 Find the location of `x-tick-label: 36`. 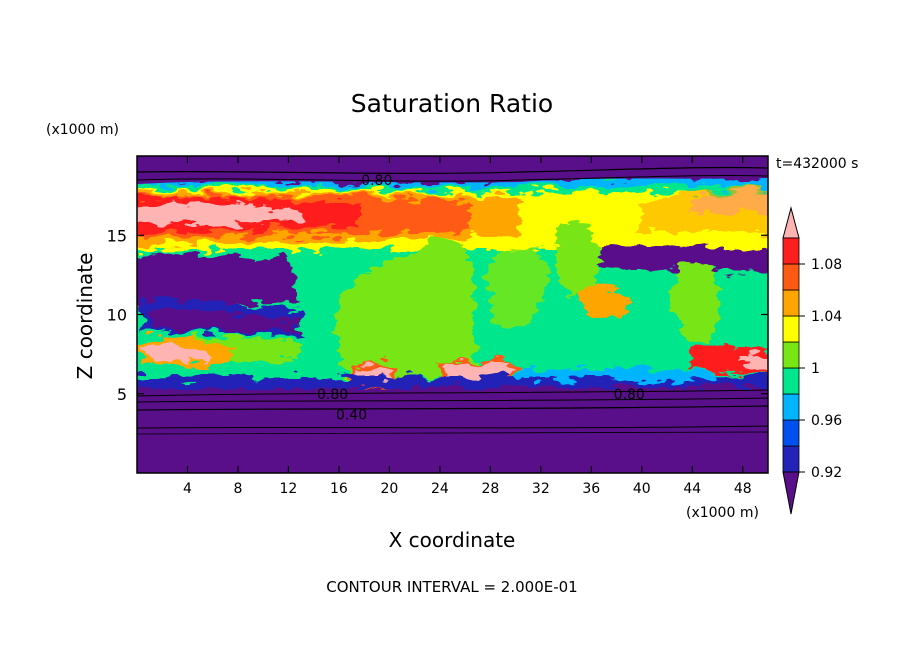

x-tick-label: 36 is located at coordinates (591, 489).